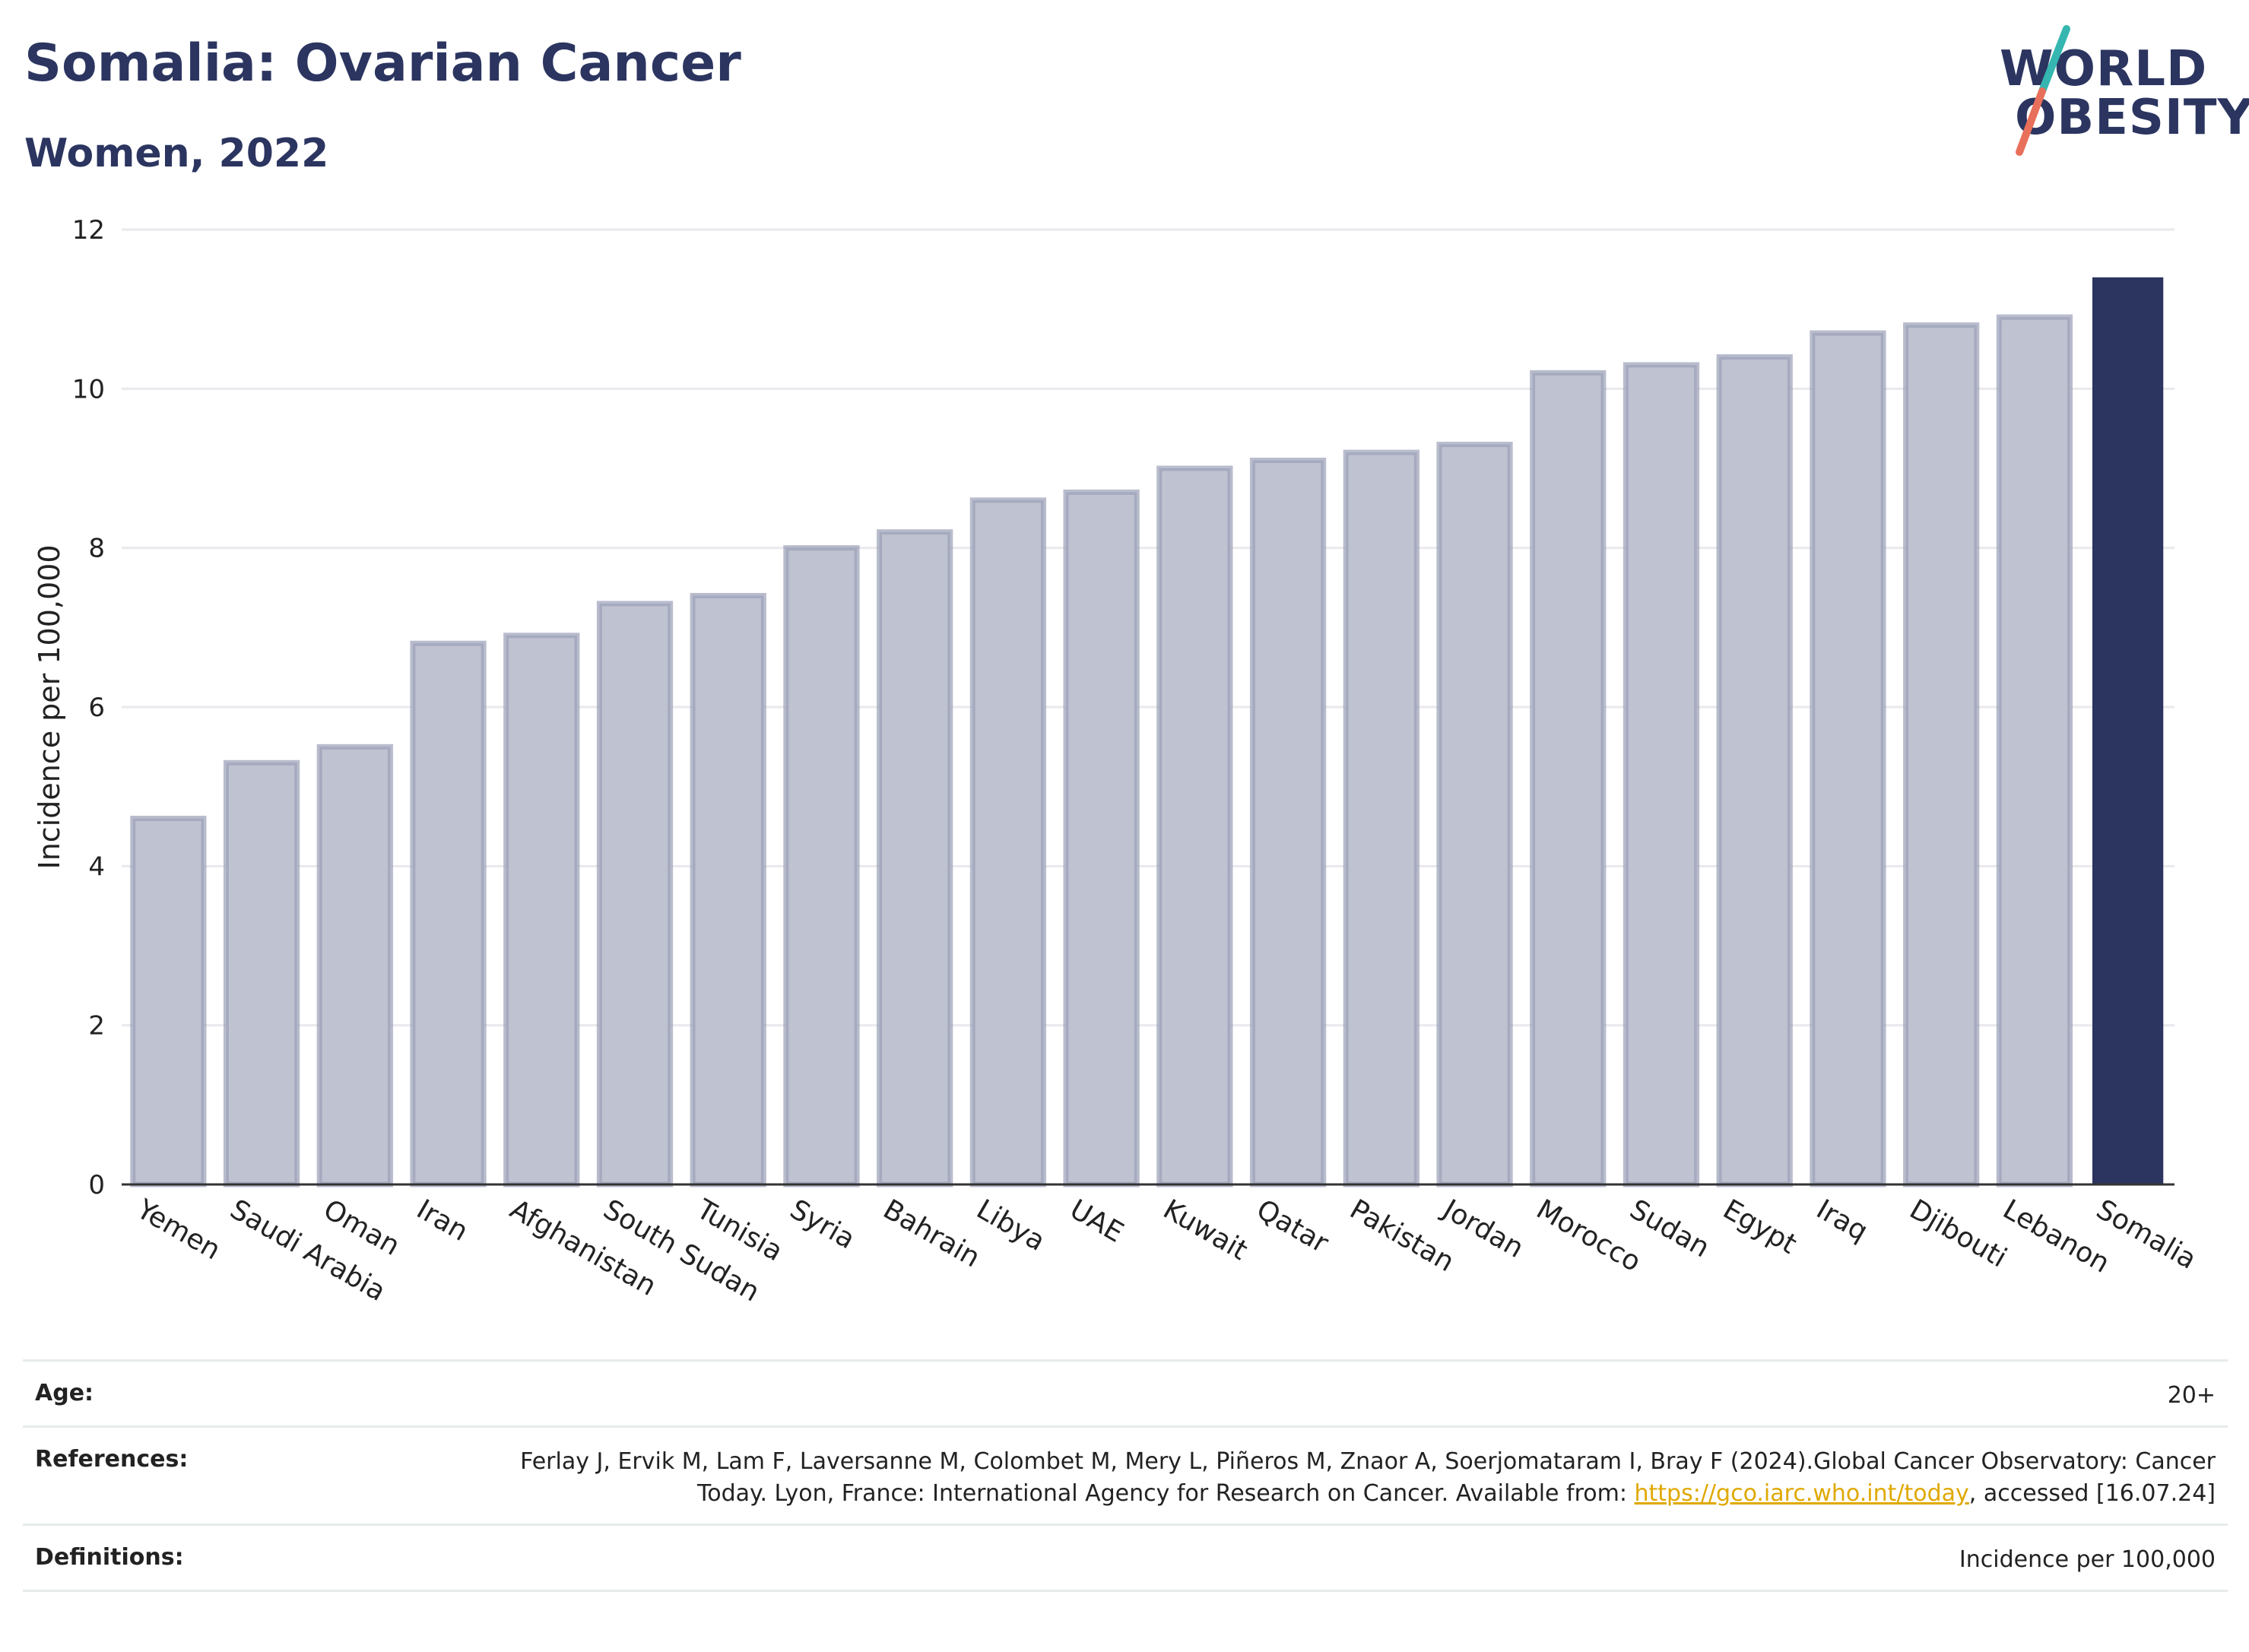  I want to click on x-tick-label: Egypt, so click(1759, 1227).